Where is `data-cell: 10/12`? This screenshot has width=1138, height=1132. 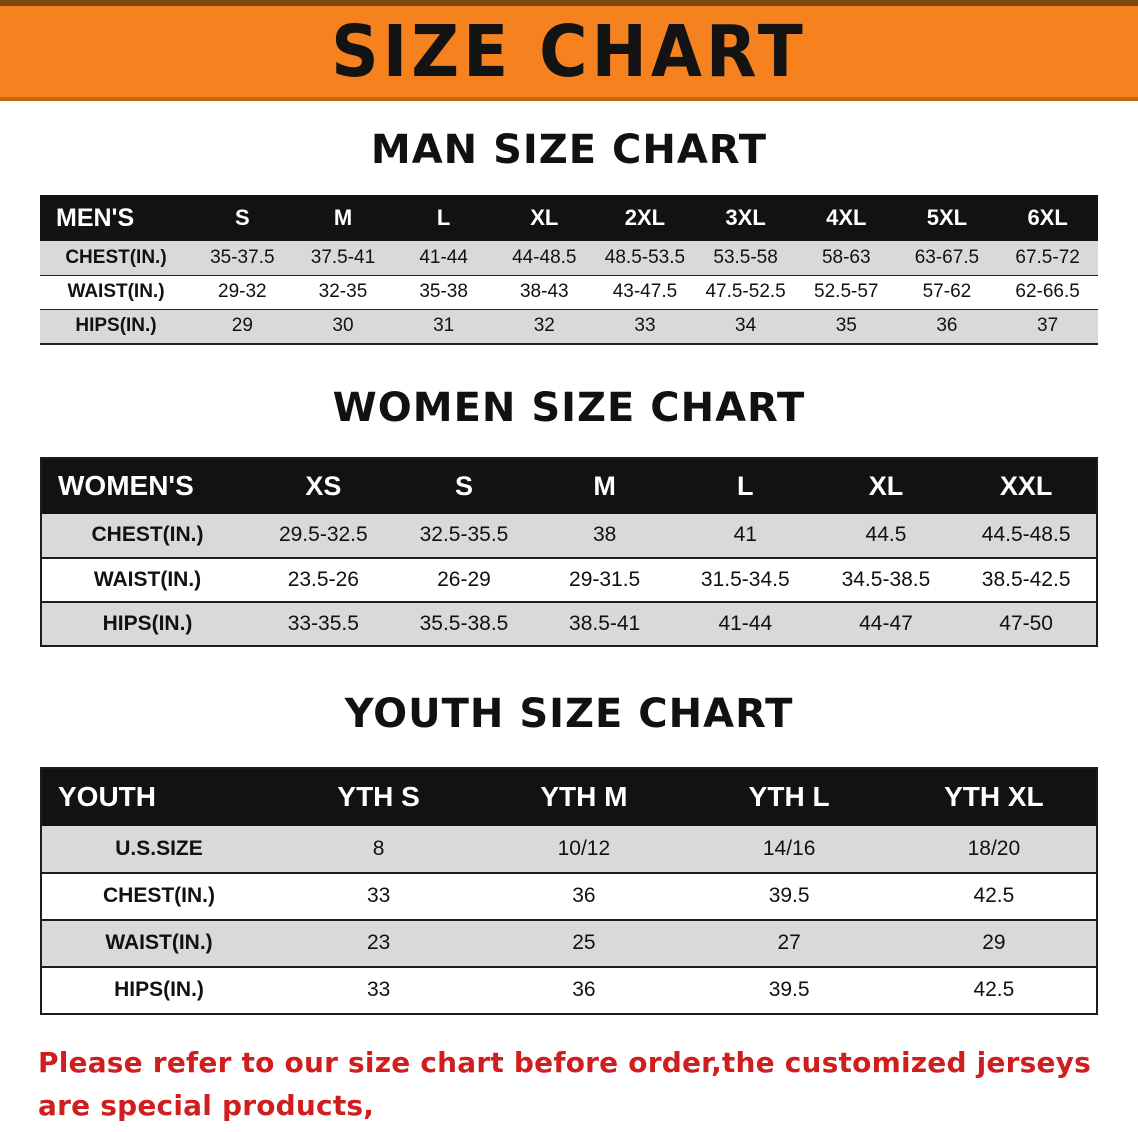 data-cell: 10/12 is located at coordinates (584, 848).